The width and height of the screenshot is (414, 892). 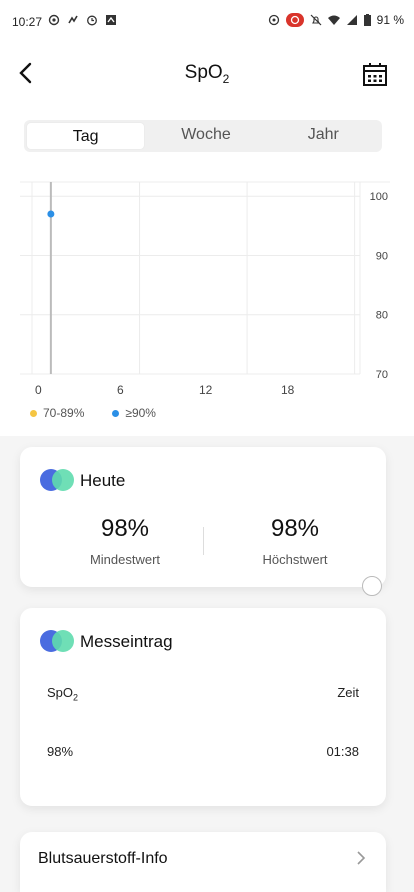 I want to click on chevron-right-icon, so click(x=361, y=858).